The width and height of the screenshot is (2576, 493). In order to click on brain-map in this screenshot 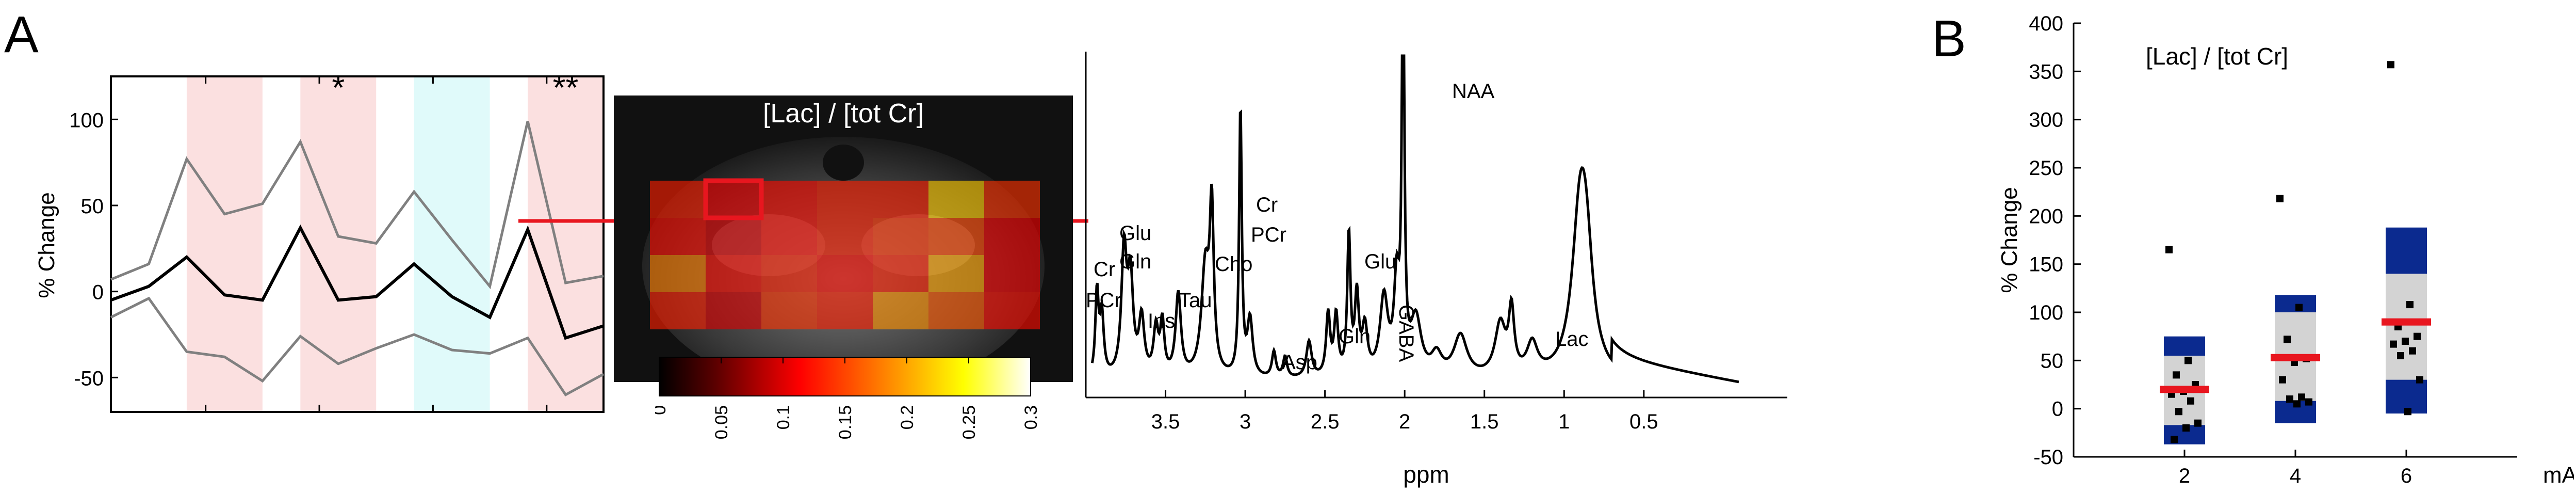, I will do `click(844, 239)`.